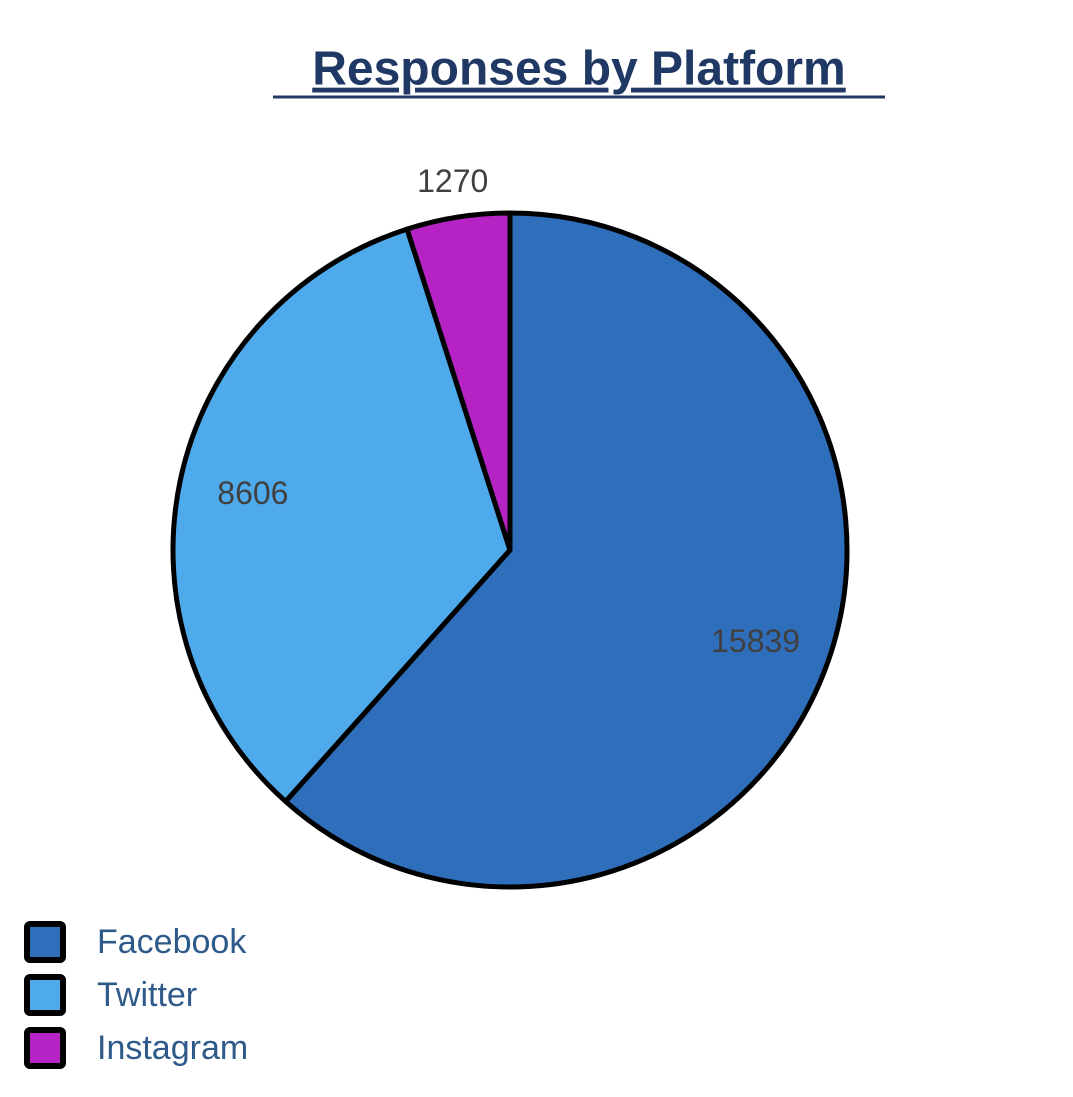 The width and height of the screenshot is (1073, 1097). Describe the element at coordinates (172, 942) in the screenshot. I see `legend-text: Facebook` at that location.